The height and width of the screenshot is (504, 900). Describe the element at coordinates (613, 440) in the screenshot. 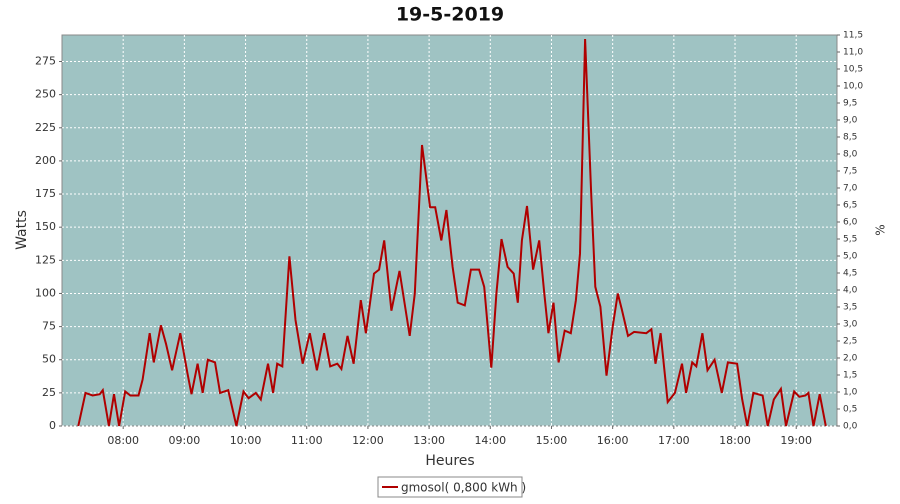

I see `x-tick-label: 16:00` at that location.